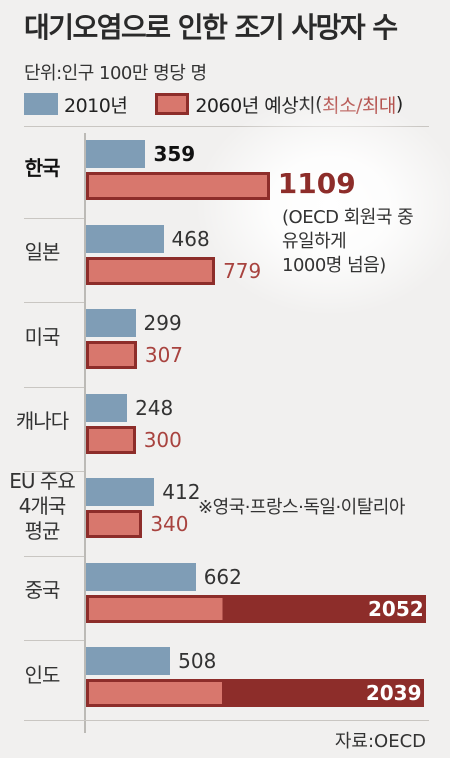 This screenshot has width=450, height=758. I want to click on category-label: EU 주요 4개국 평균, so click(42, 506).